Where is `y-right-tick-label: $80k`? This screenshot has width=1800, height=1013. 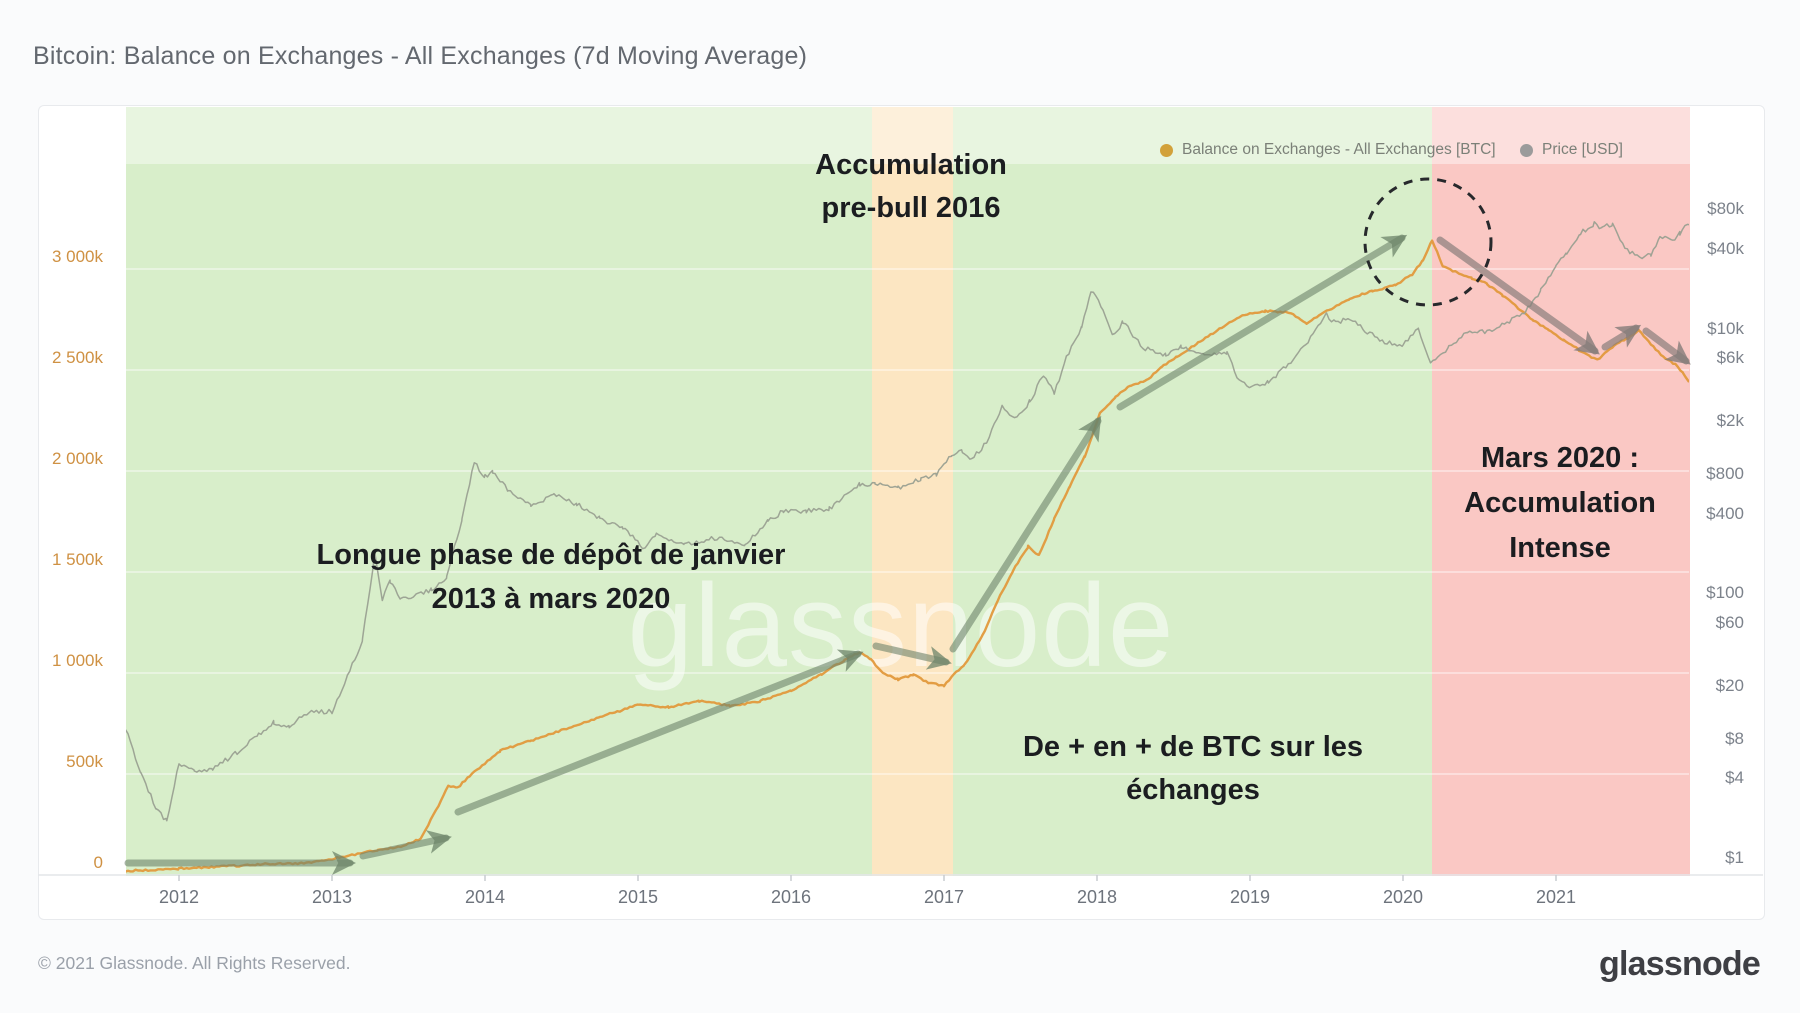
y-right-tick-label: $80k is located at coordinates (1725, 209).